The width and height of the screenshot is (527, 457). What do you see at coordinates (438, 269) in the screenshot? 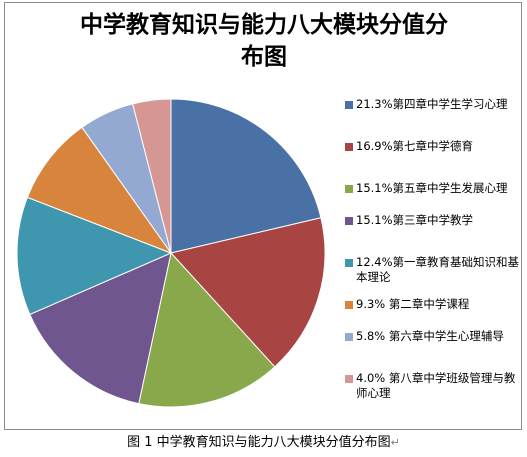
I see `legend-label-5: 12.4%第一章教育基础知识和基本理论` at bounding box center [438, 269].